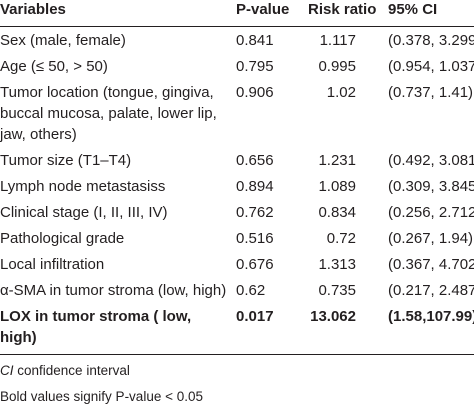 Image resolution: width=474 pixels, height=418 pixels. I want to click on table-cell: 0.995, so click(337, 66).